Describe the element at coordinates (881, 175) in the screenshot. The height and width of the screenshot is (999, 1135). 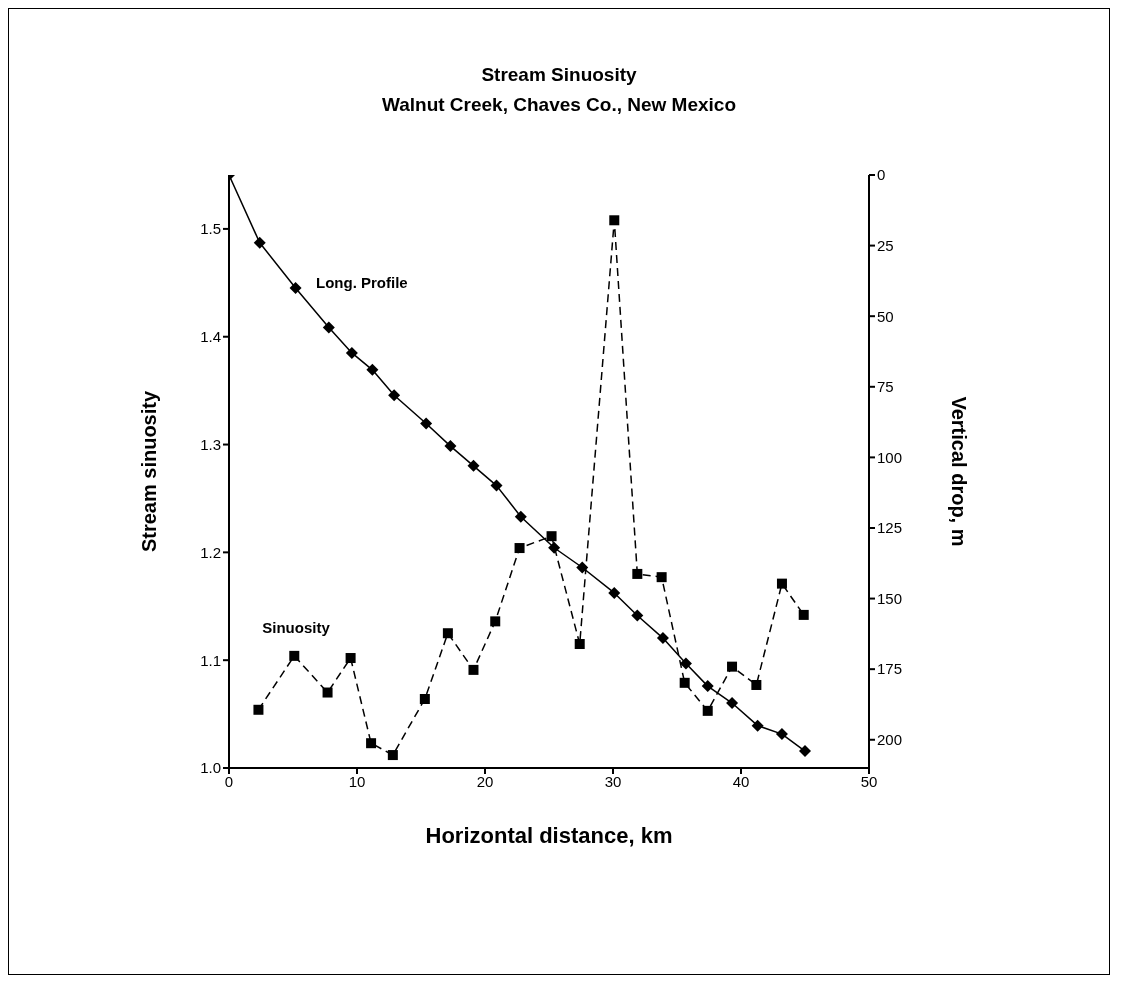
I see `y2-tick-label: 0` at that location.